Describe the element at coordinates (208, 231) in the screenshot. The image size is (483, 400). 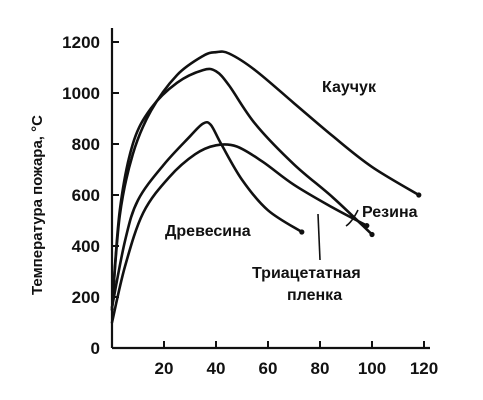
I see `series-label-drevesina: Древесина` at that location.